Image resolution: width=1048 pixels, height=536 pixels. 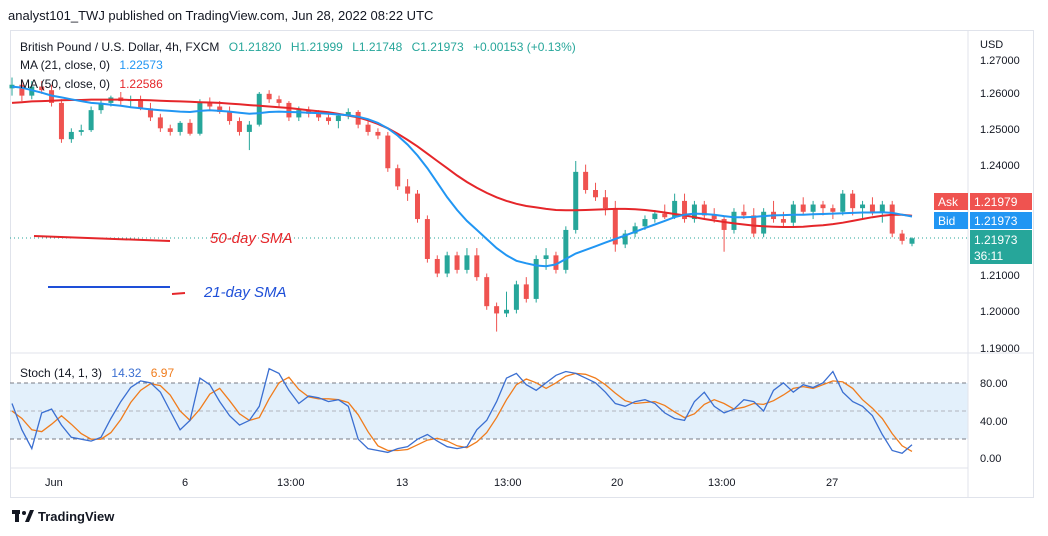 What do you see at coordinates (185, 483) in the screenshot?
I see `time-tick: 6` at bounding box center [185, 483].